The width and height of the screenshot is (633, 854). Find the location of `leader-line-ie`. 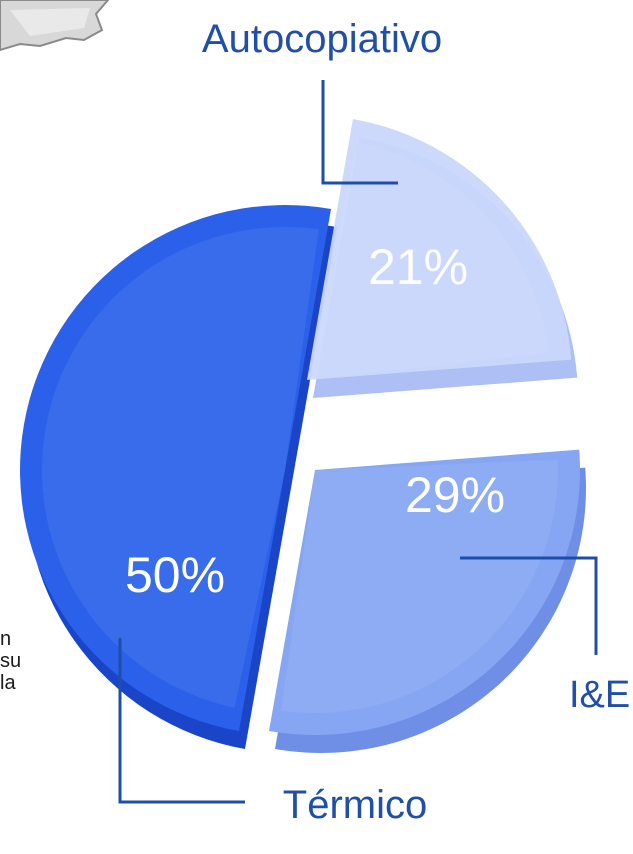

leader-line-ie is located at coordinates (529, 605).